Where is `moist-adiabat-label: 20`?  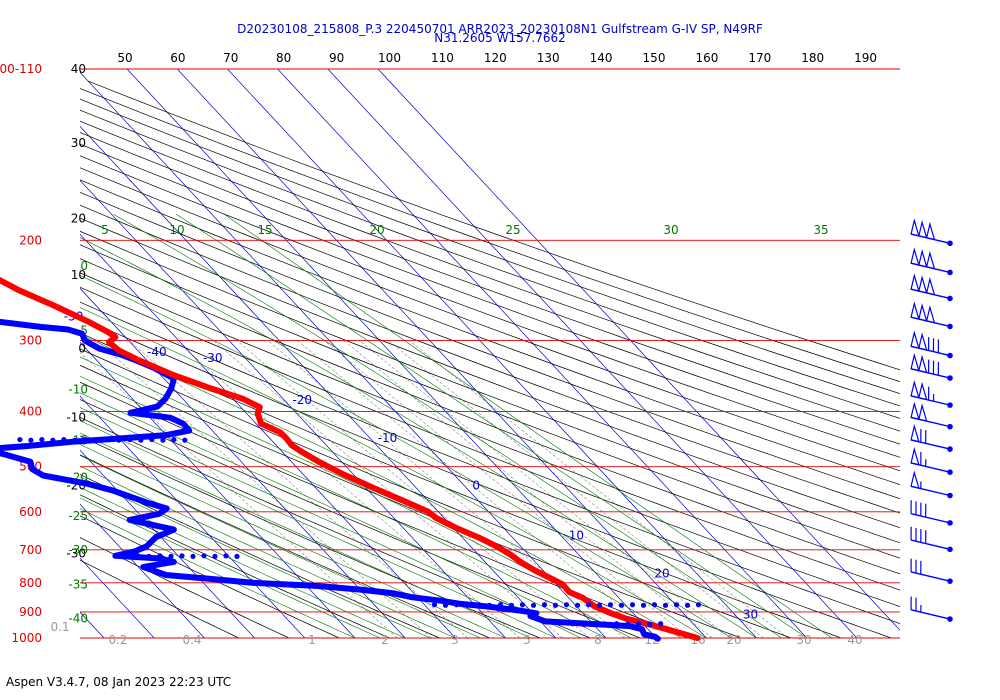
moist-adiabat-label: 20 is located at coordinates (376, 230).